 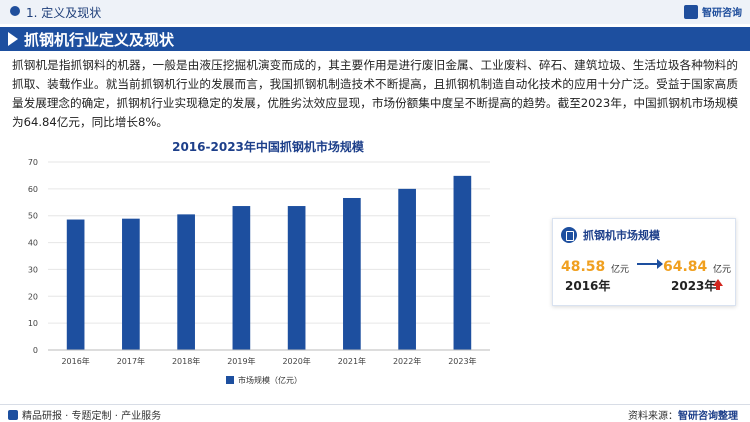 I want to click on x-tick-label: 2016年, so click(x=75, y=361).